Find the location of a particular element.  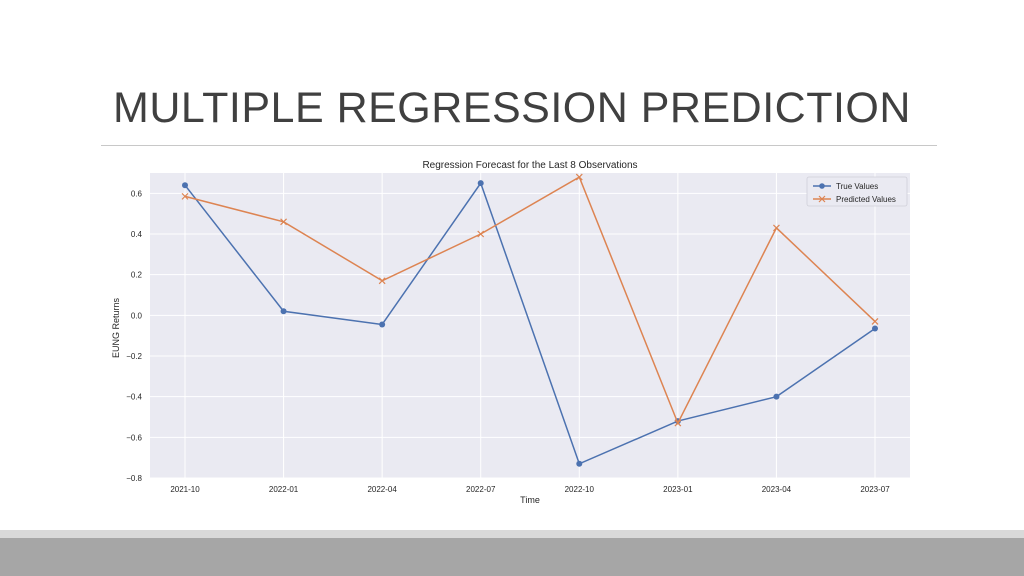

y-tick-label: 0.0 is located at coordinates (137, 315).